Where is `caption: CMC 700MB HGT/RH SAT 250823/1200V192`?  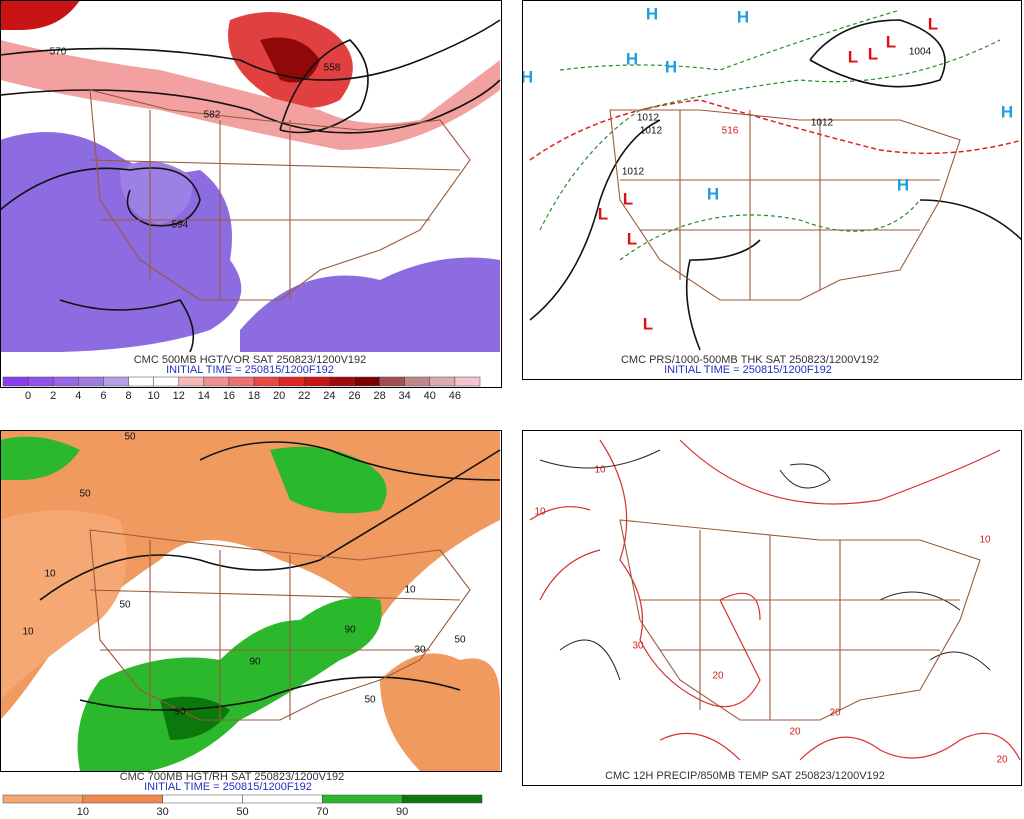 caption: CMC 700MB HGT/RH SAT 250823/1200V192 is located at coordinates (232, 777).